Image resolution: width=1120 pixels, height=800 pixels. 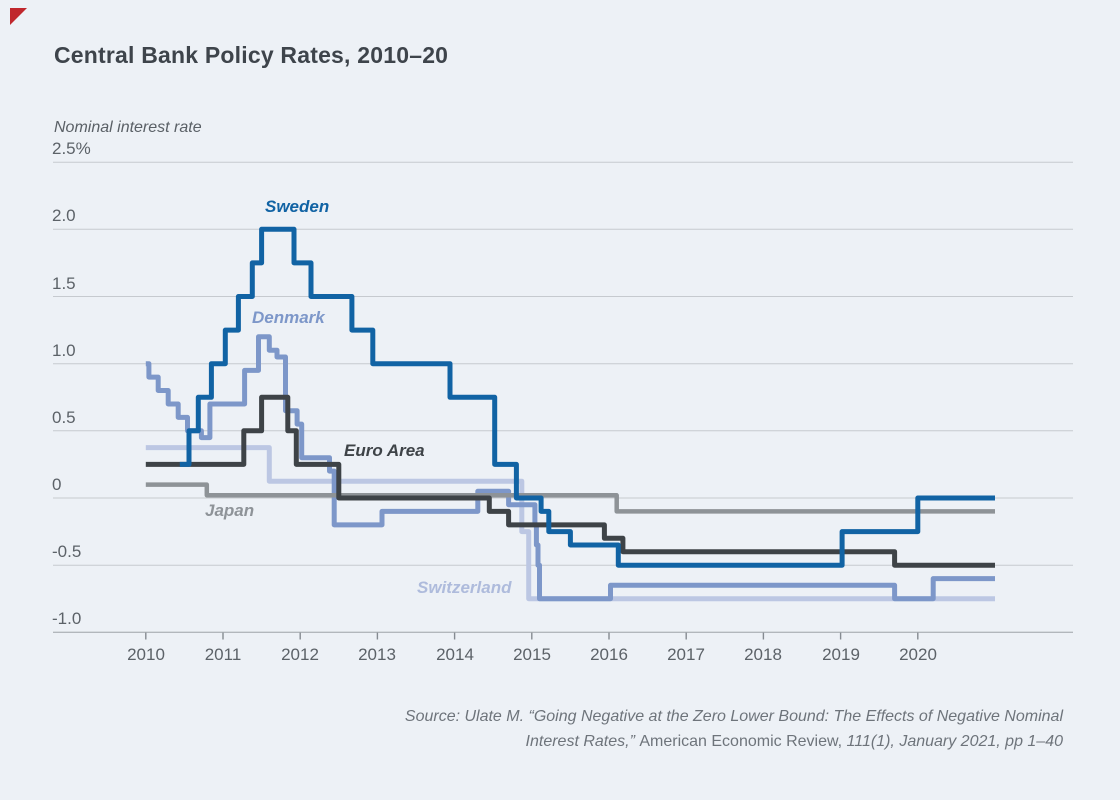 I want to click on series-line-japan, so click(x=570, y=498).